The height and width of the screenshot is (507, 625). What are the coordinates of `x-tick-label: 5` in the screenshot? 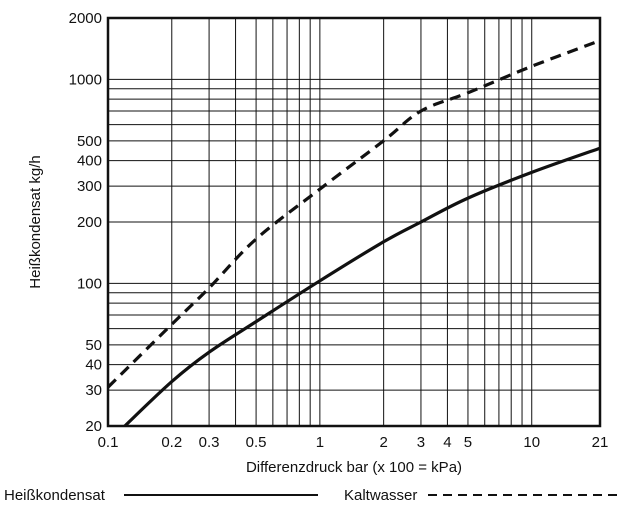 It's located at (468, 442).